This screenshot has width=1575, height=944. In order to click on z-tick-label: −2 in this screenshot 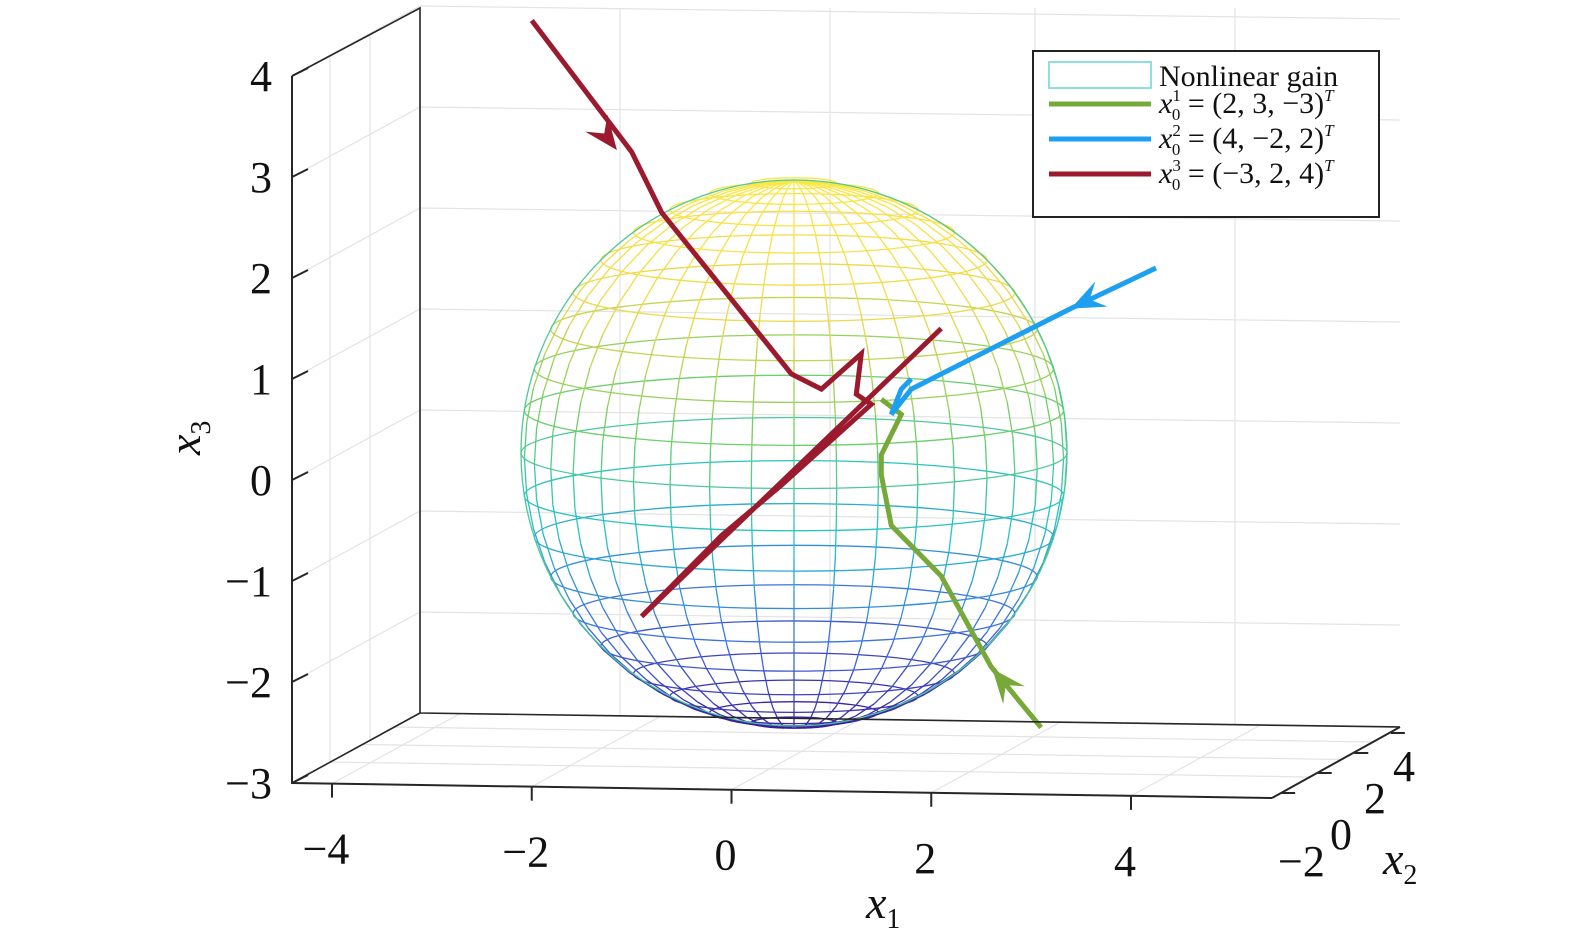, I will do `click(248, 682)`.